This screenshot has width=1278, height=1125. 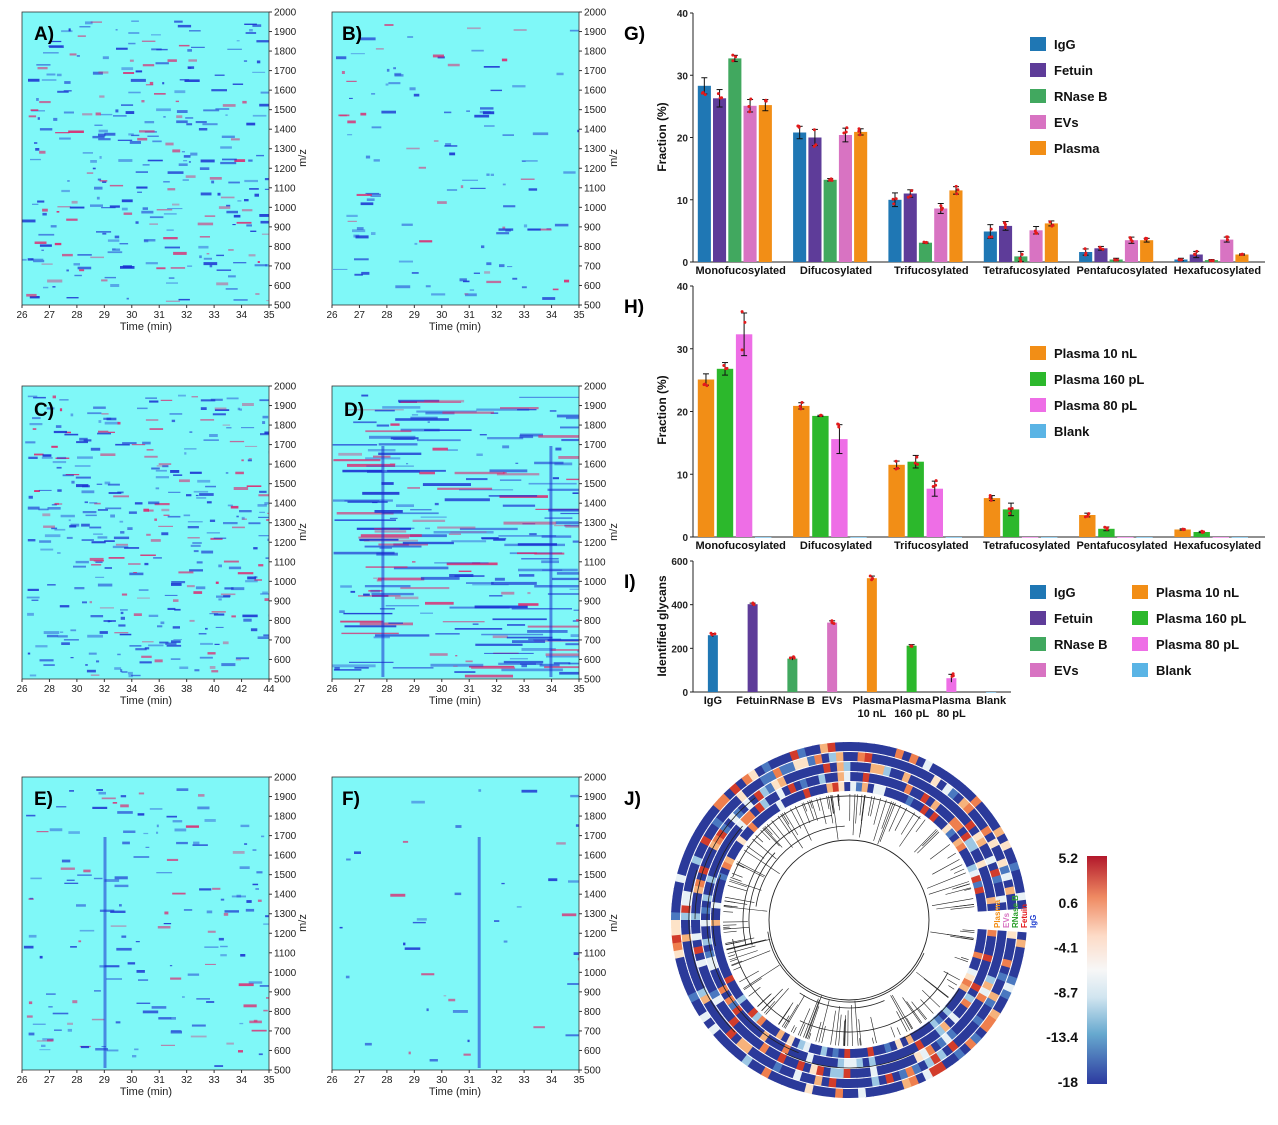 What do you see at coordinates (662, 409) in the screenshot?
I see `y-axis-label: Fraction (%)` at bounding box center [662, 409].